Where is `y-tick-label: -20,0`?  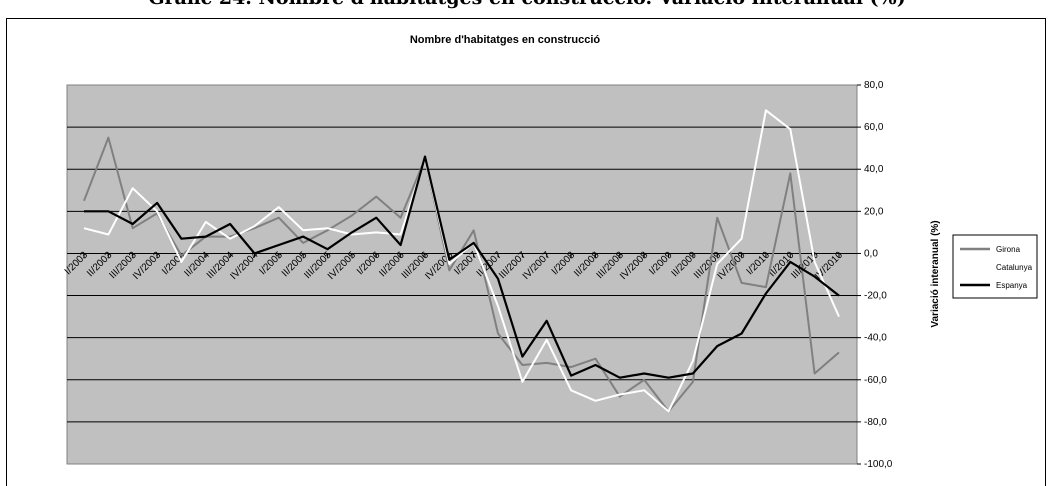 y-tick-label: -20,0 is located at coordinates (875, 296).